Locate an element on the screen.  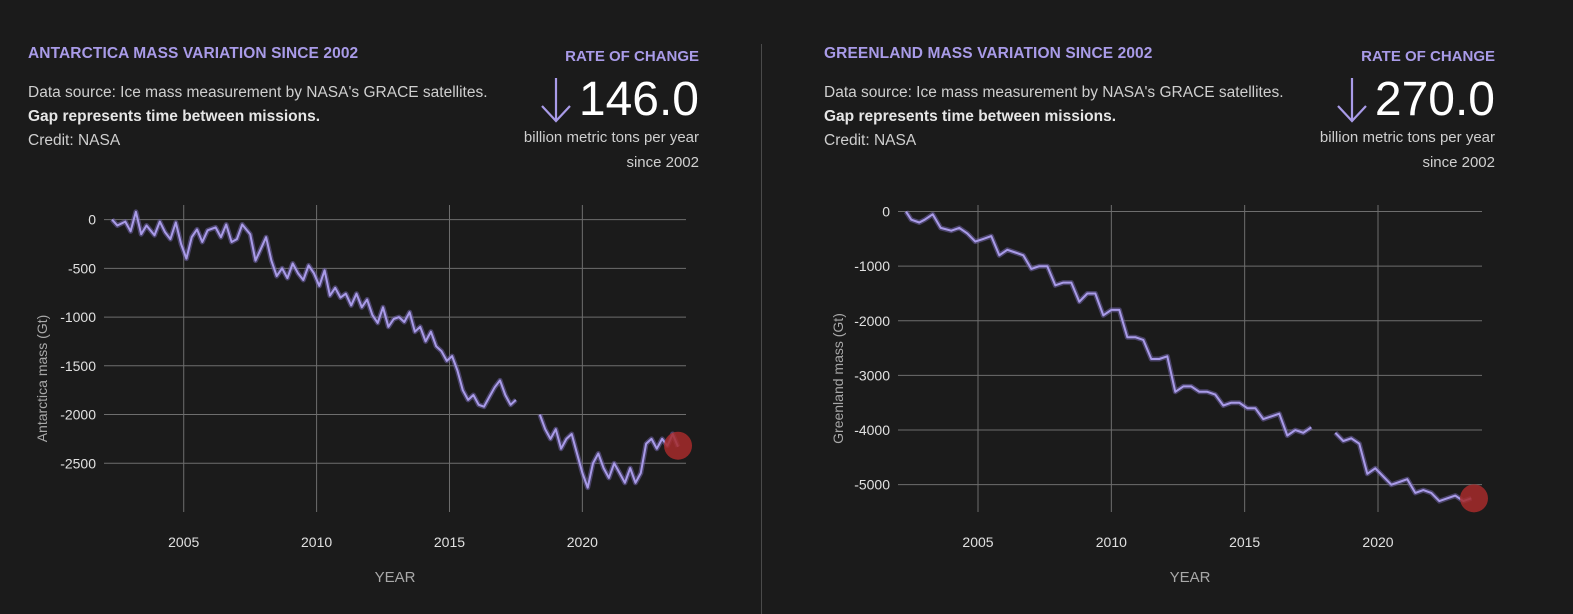
y-tick-label: -4000 is located at coordinates (872, 430).